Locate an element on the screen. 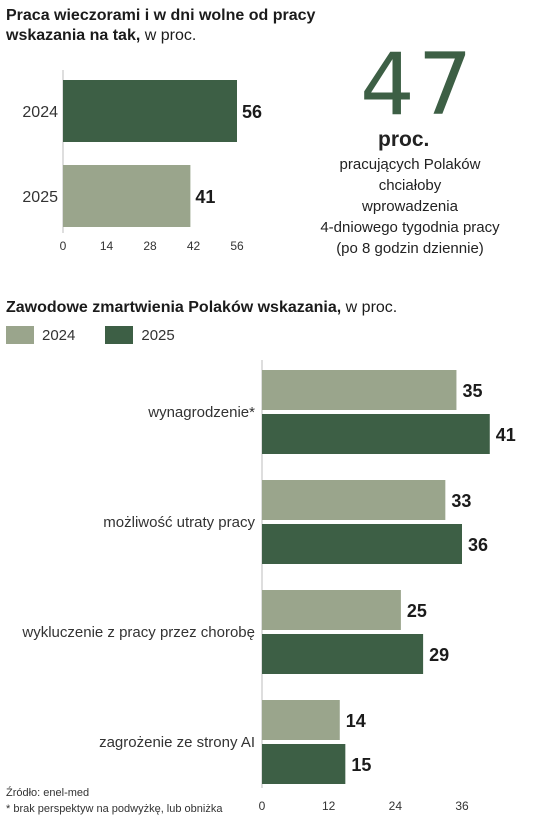 This screenshot has width=536, height=823. value-label: 35 is located at coordinates (472, 391).